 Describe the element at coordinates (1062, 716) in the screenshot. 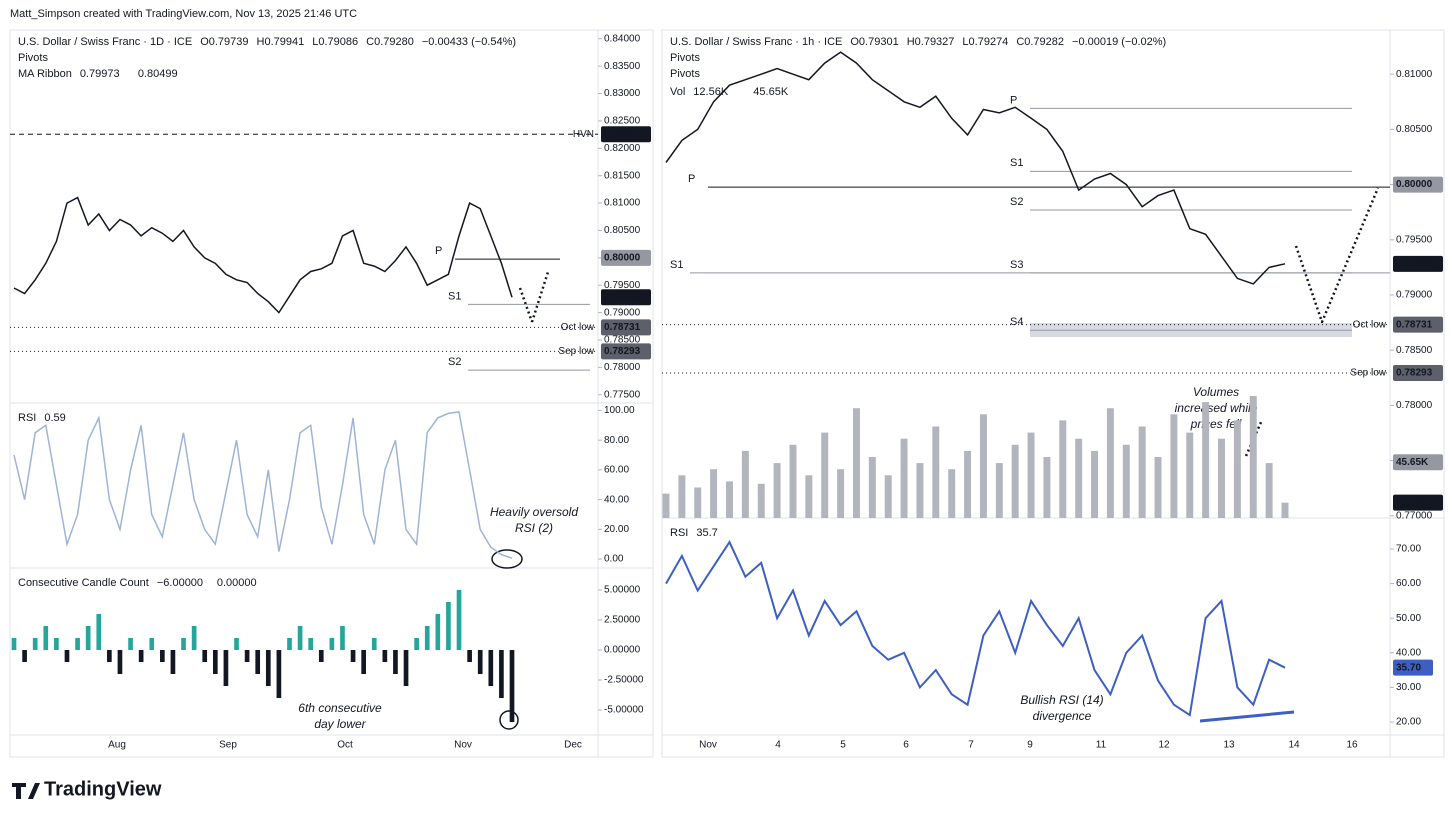

I see `annotation: divergence` at that location.